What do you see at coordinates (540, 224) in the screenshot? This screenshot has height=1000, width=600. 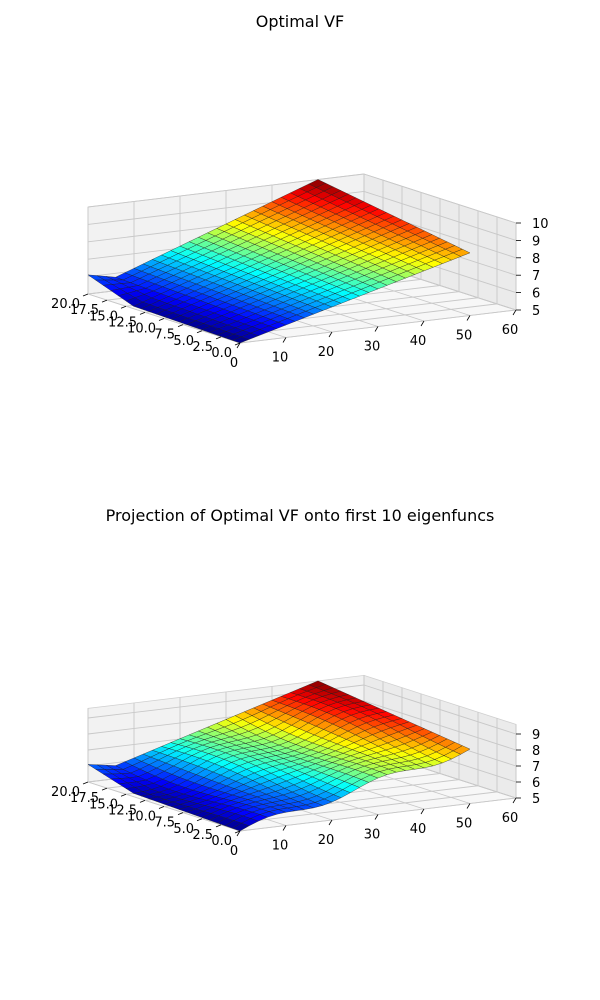 I see `z-tick-label: 10` at bounding box center [540, 224].